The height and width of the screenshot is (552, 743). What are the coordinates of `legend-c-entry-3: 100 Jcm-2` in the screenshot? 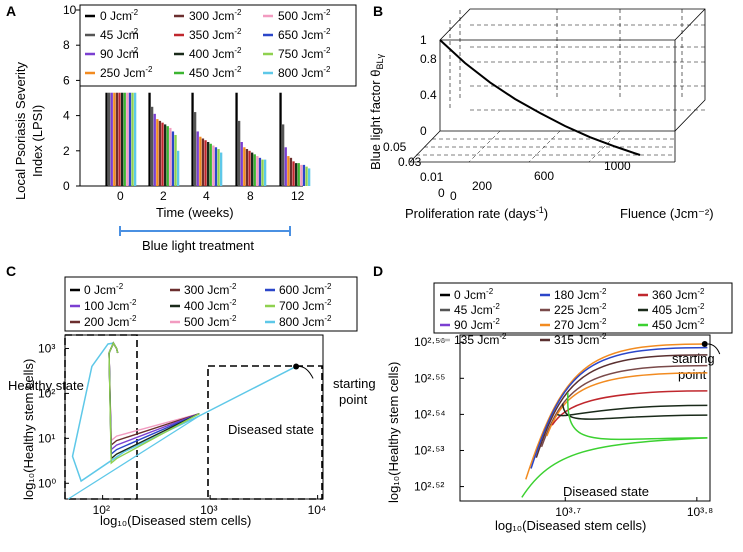 It's located at (110, 305).